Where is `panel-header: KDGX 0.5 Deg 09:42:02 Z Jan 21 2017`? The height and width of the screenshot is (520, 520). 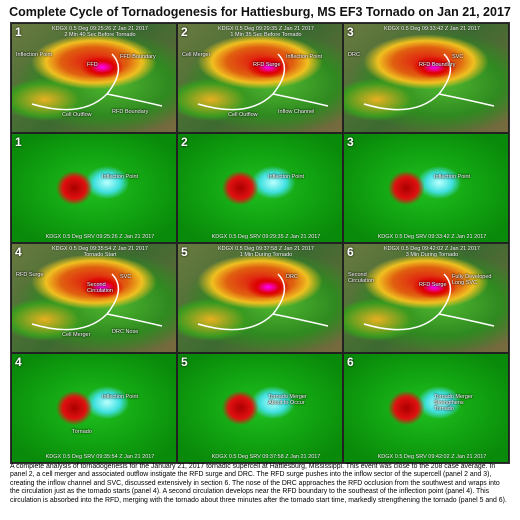 panel-header: KDGX 0.5 Deg 09:42:02 Z Jan 21 2017 is located at coordinates (431, 249).